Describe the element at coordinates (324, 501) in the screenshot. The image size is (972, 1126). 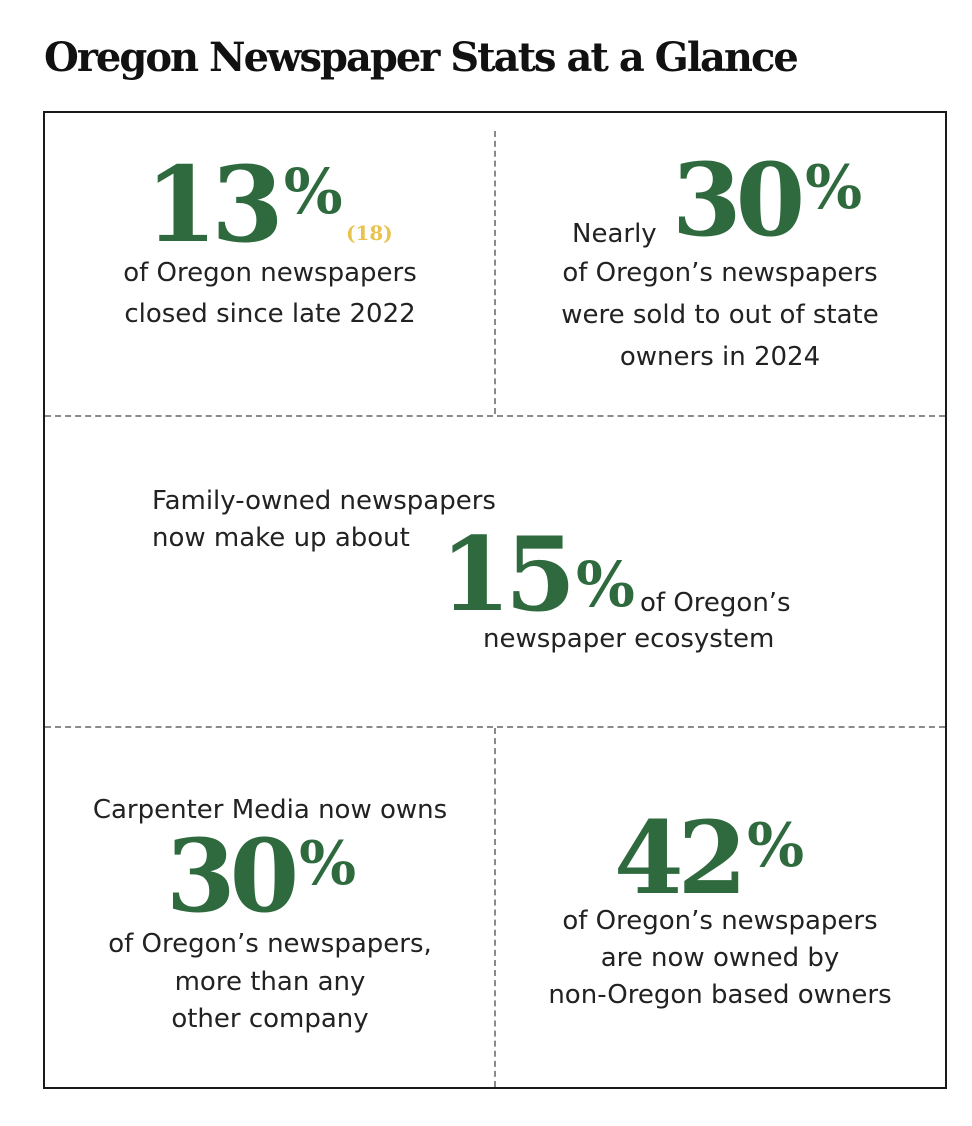
I see `stat-family-intro1: Family-owned newspapers` at that location.